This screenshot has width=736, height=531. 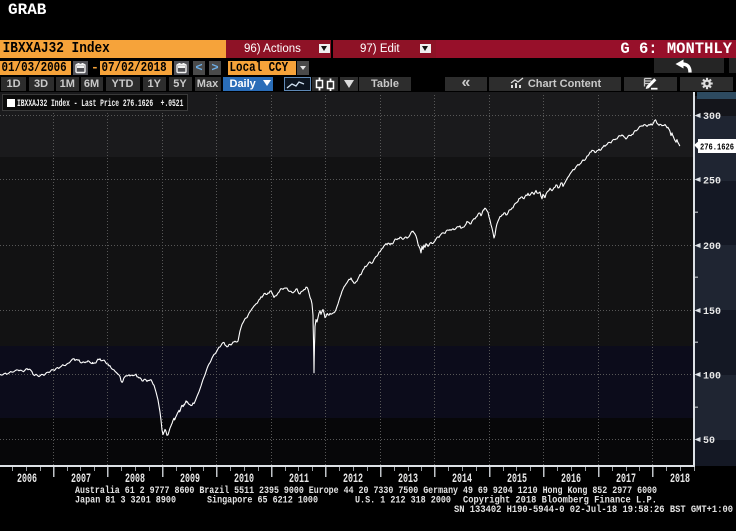 What do you see at coordinates (712, 312) in the screenshot?
I see `svg-text: 150` at bounding box center [712, 312].